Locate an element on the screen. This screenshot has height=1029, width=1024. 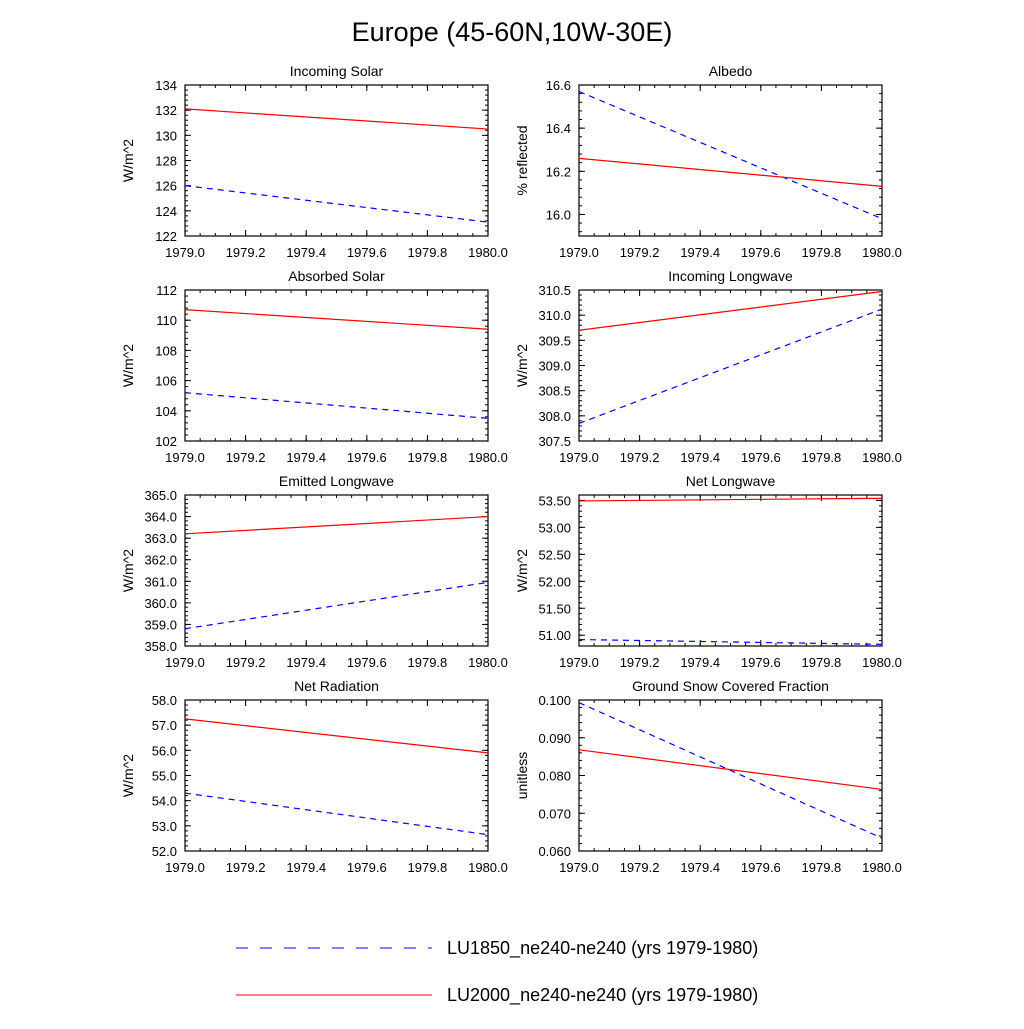
y-tick-label: 132 is located at coordinates (166, 110).